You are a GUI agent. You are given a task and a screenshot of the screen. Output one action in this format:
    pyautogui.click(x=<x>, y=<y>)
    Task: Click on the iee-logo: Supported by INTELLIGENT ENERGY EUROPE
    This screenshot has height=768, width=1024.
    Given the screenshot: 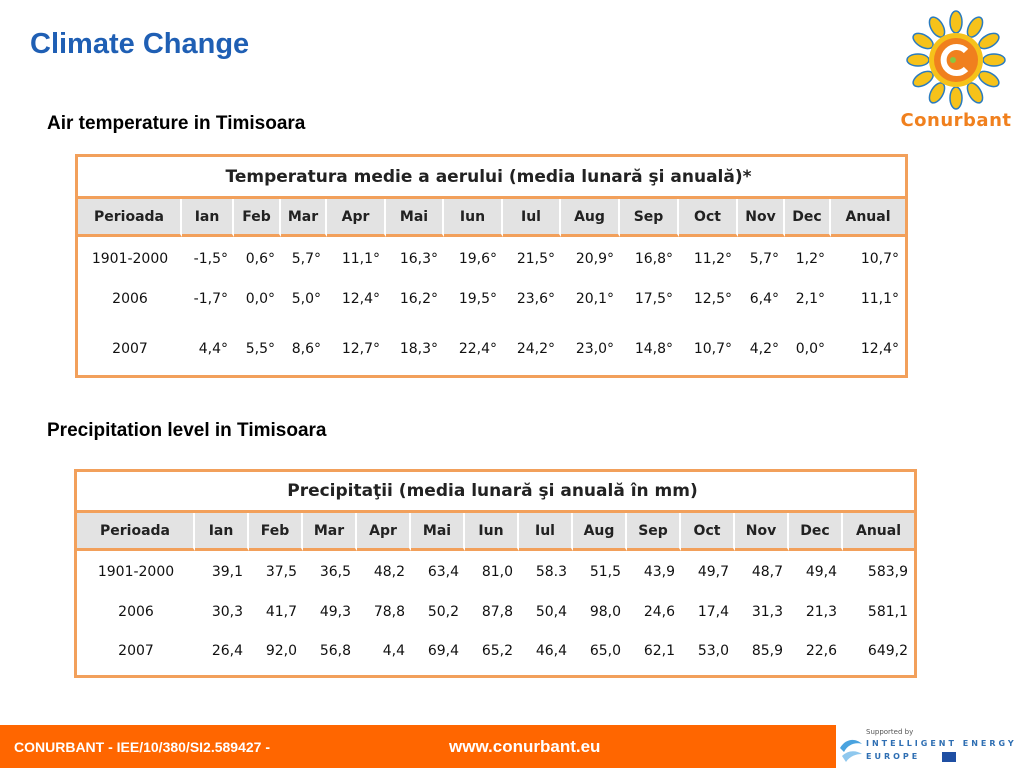 What is the action you would take?
    pyautogui.click(x=930, y=746)
    